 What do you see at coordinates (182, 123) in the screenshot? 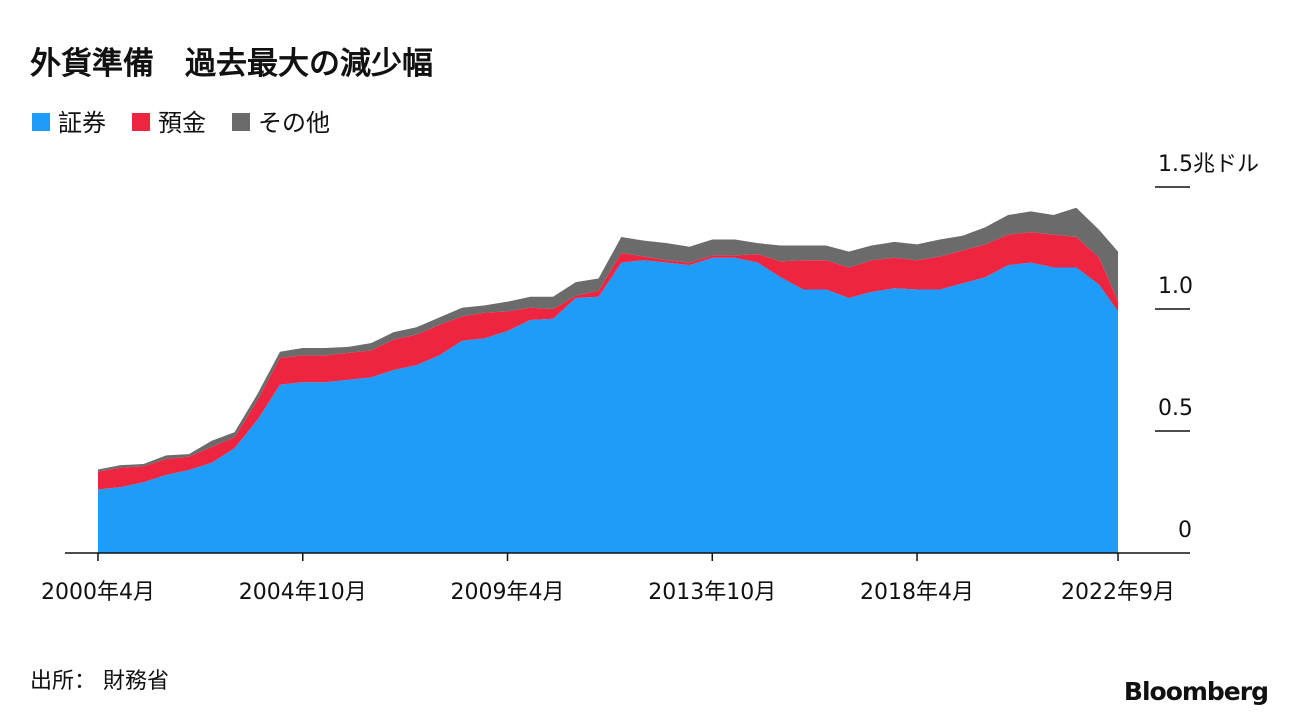
I see `legend-label: 預金` at bounding box center [182, 123].